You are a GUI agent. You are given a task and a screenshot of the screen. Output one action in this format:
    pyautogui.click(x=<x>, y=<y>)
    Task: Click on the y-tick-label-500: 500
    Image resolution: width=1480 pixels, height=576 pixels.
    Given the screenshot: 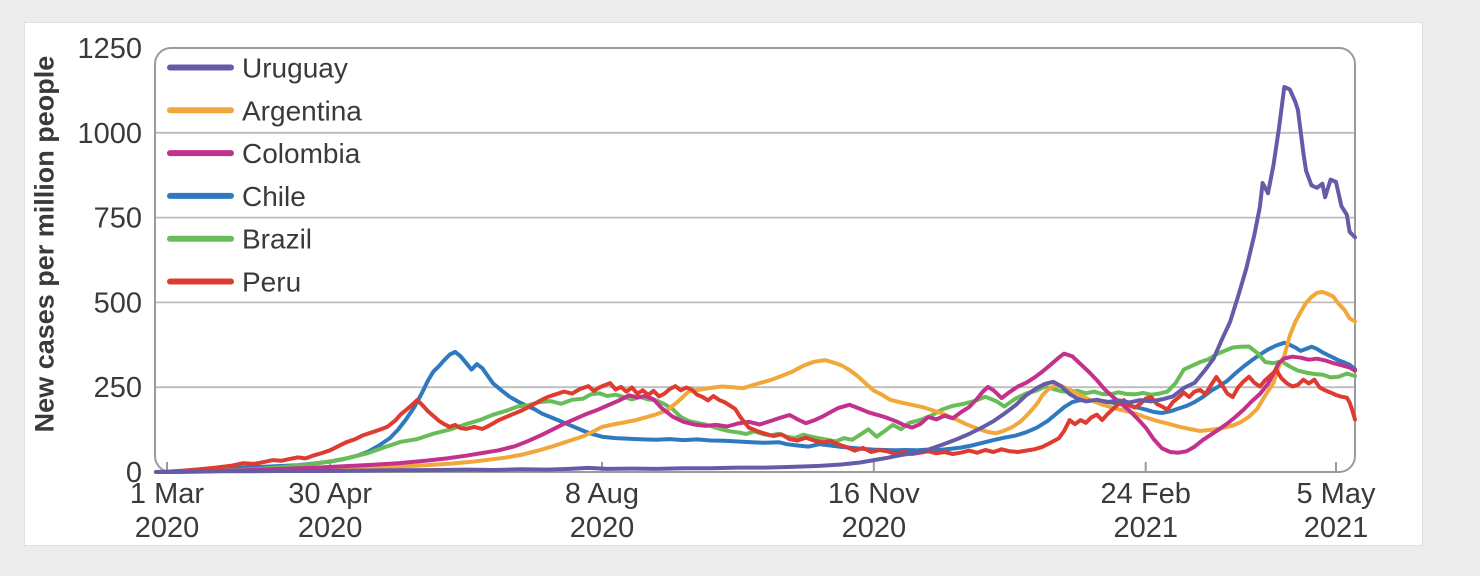 What is the action you would take?
    pyautogui.click(x=118, y=303)
    